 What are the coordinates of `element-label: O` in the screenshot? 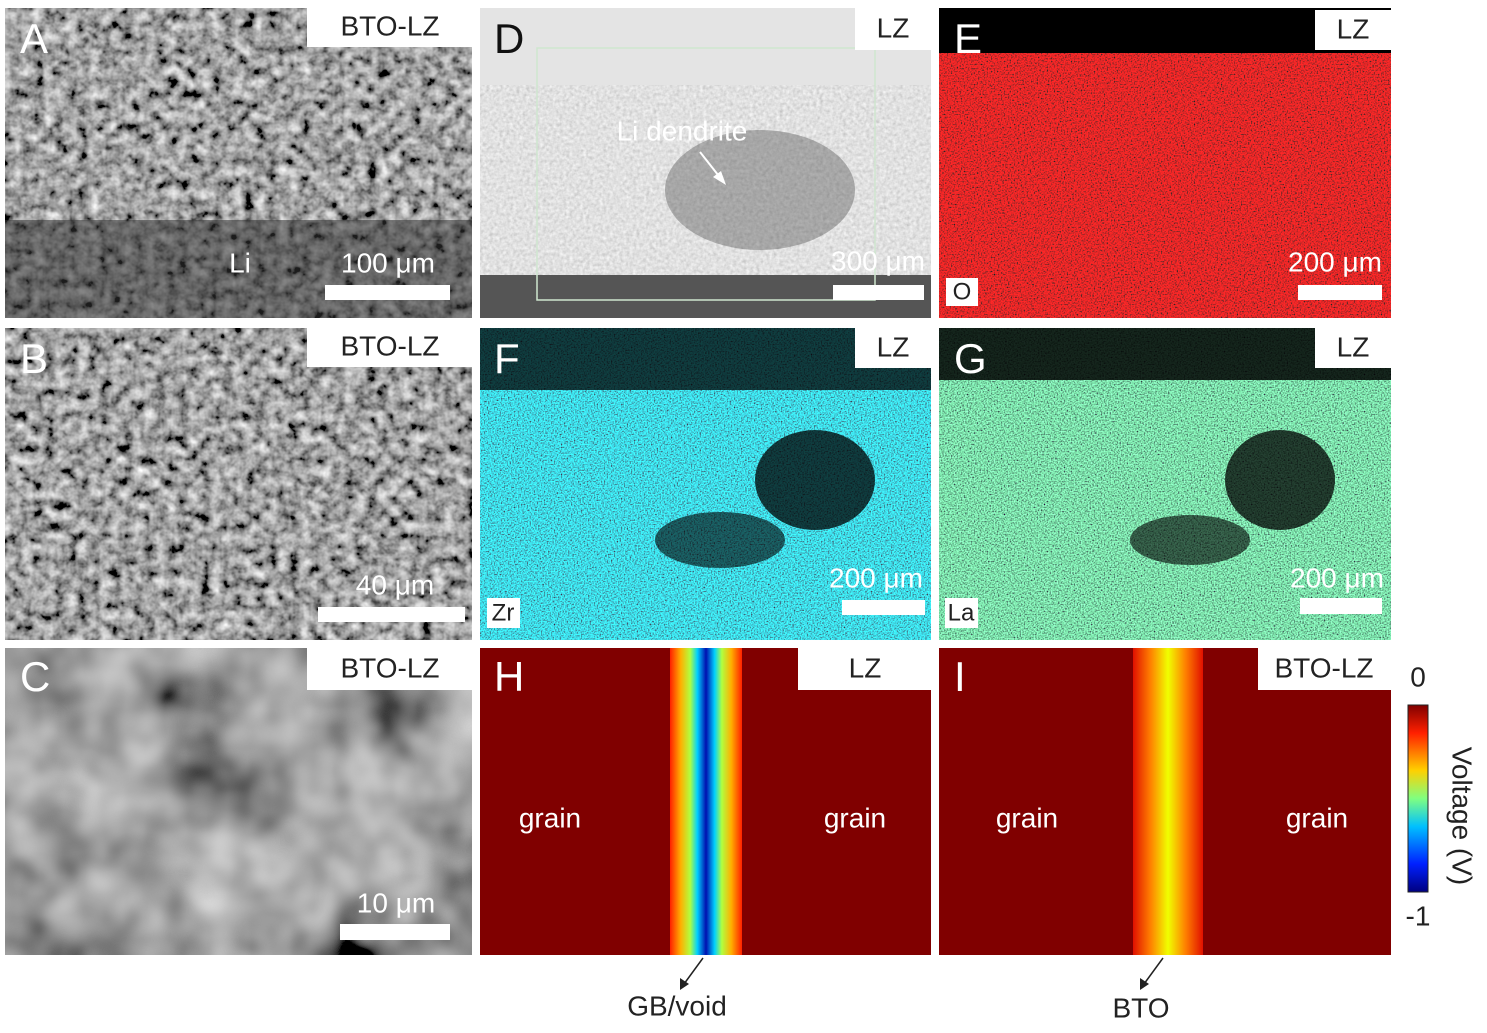 It's located at (962, 291).